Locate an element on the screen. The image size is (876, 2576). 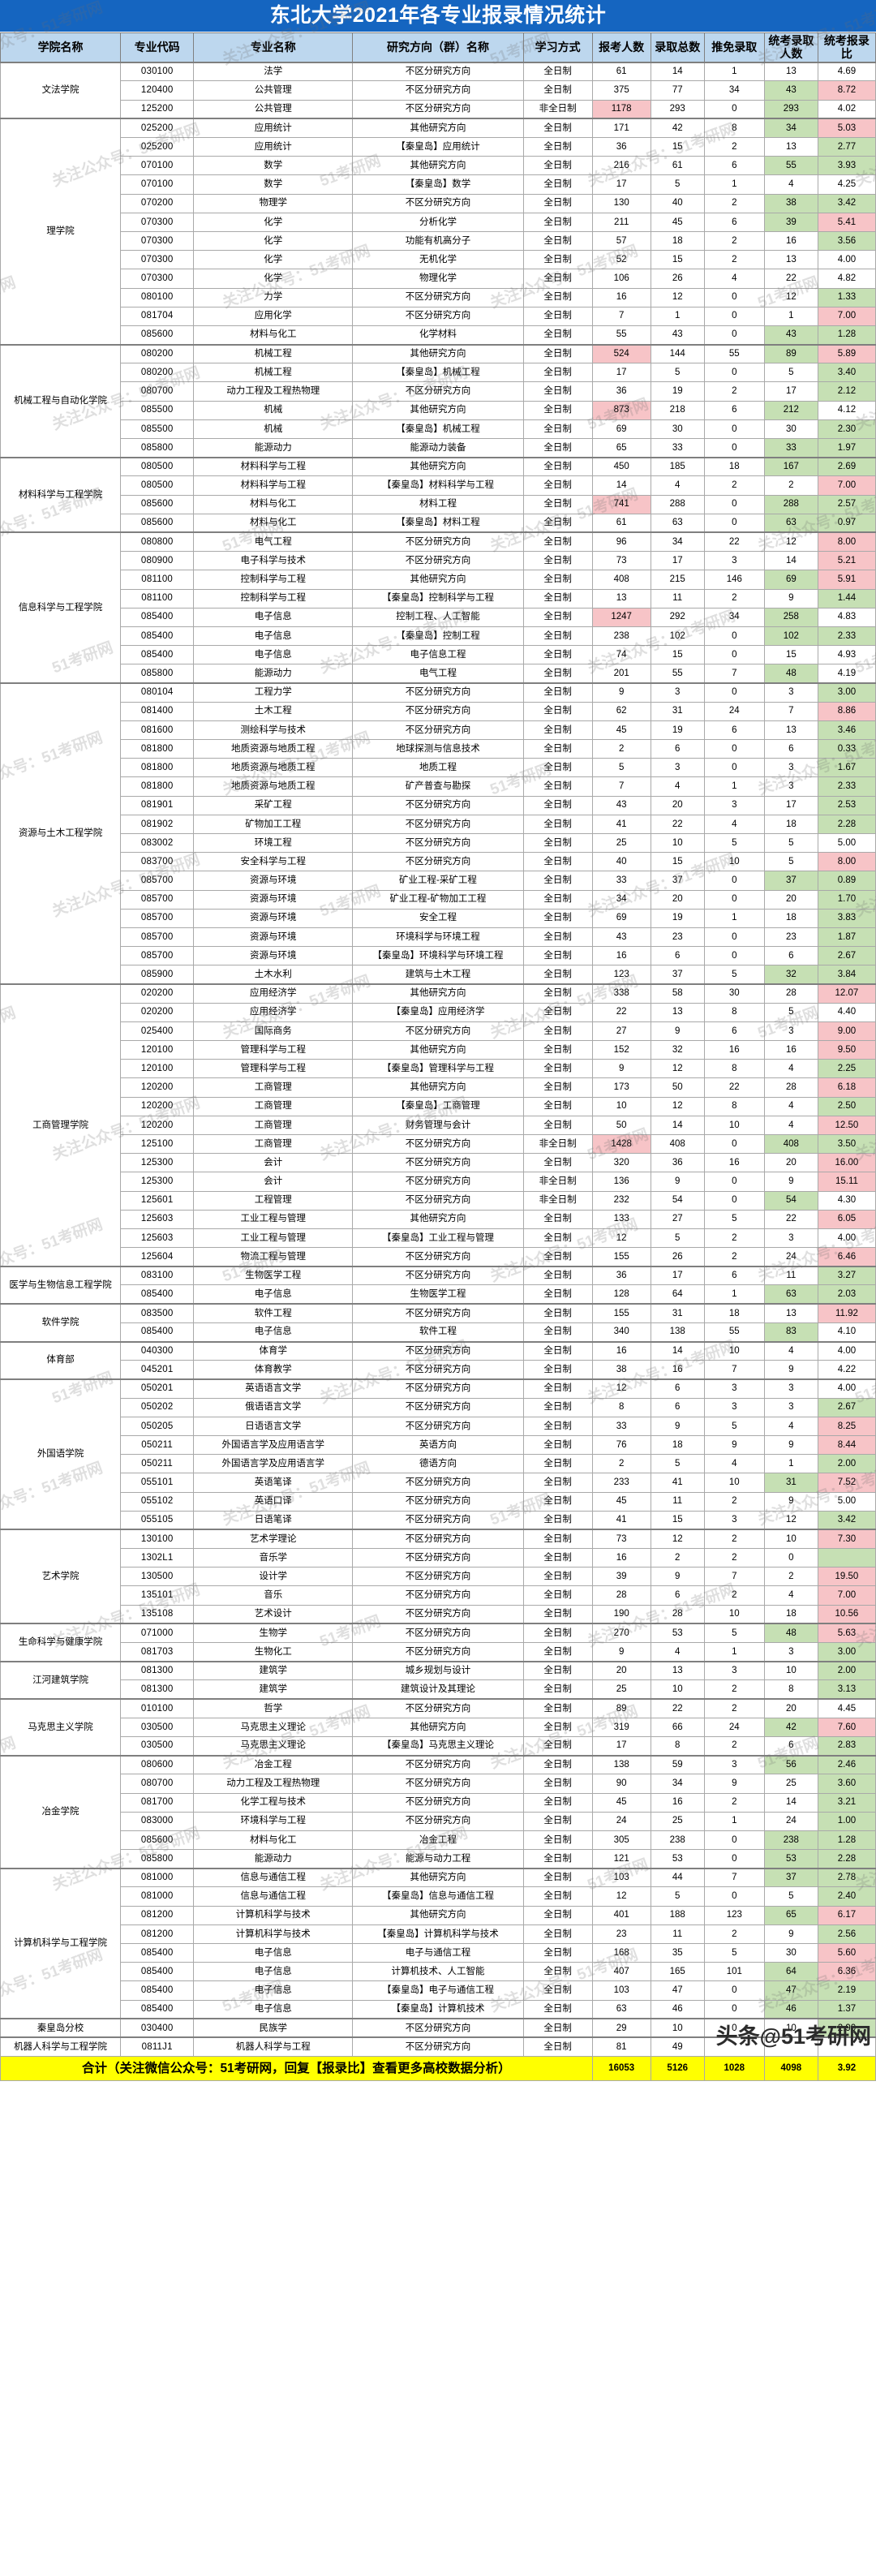
table-row: 江河建筑学院 081300 建筑学 城乡规划与设计 全日制 20 13 3 10 2.00 is located at coordinates (438, 1680).